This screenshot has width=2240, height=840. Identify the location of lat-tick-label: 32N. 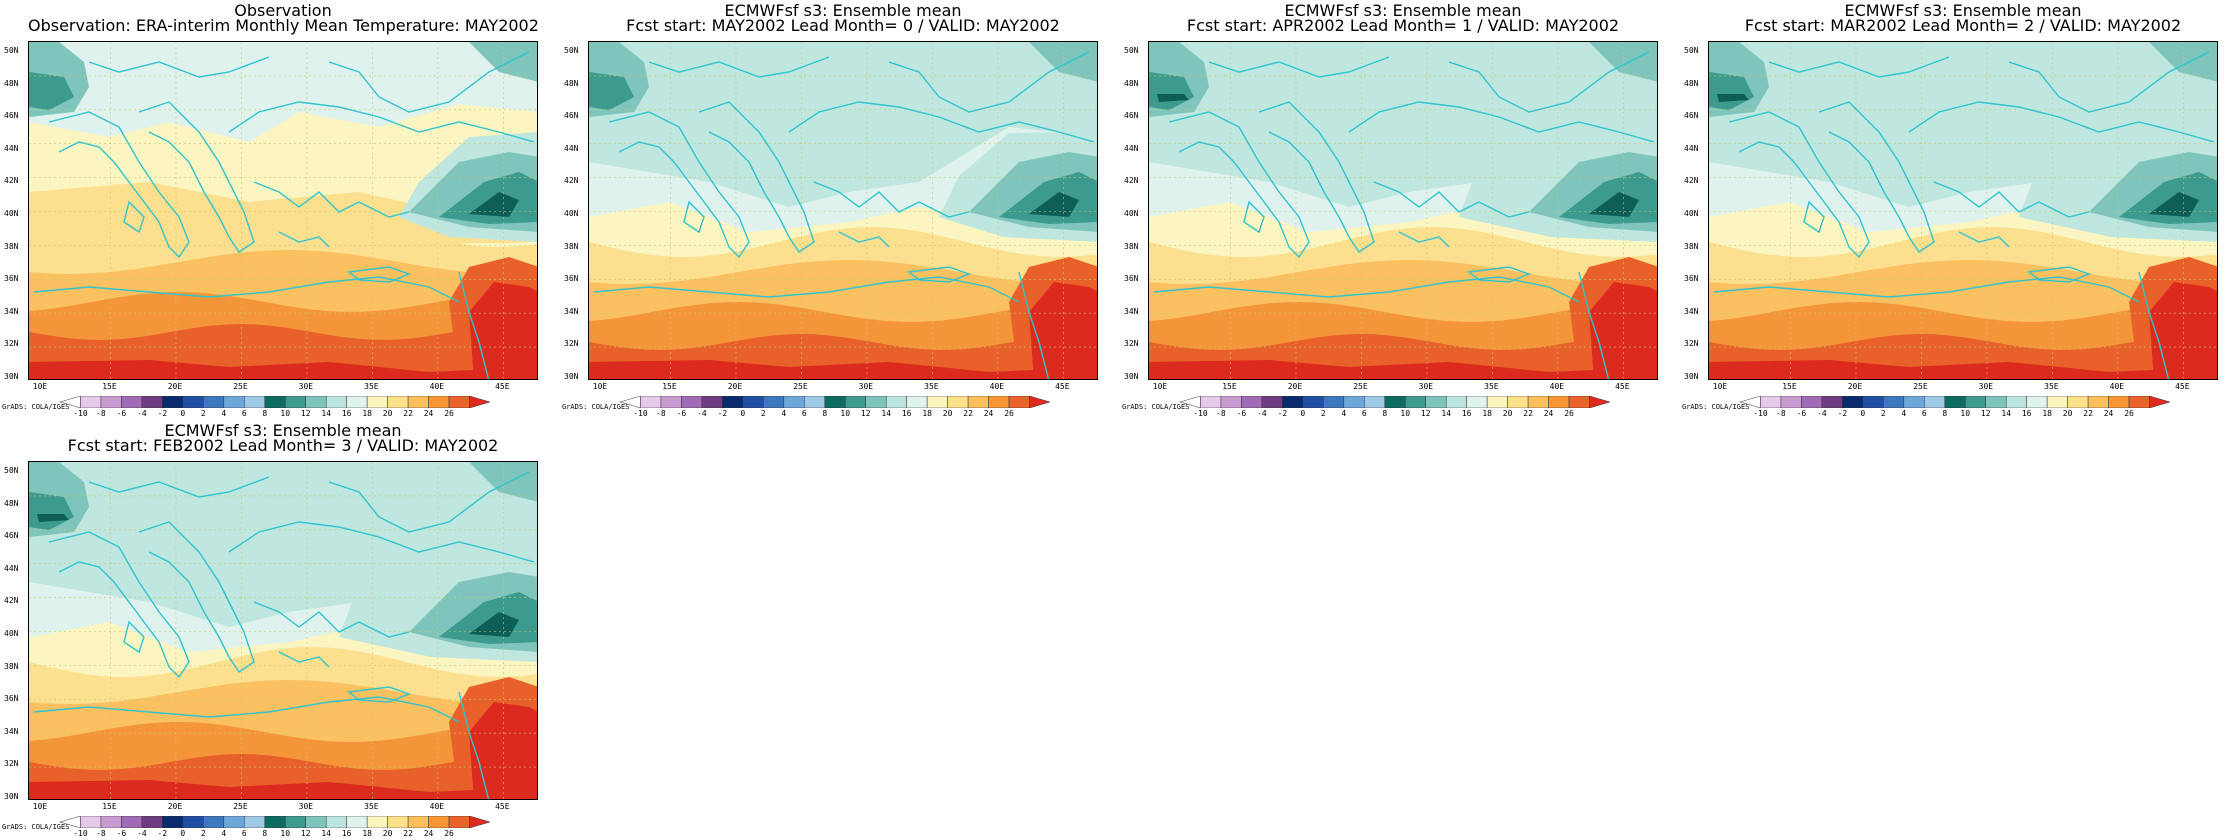
(1131, 344).